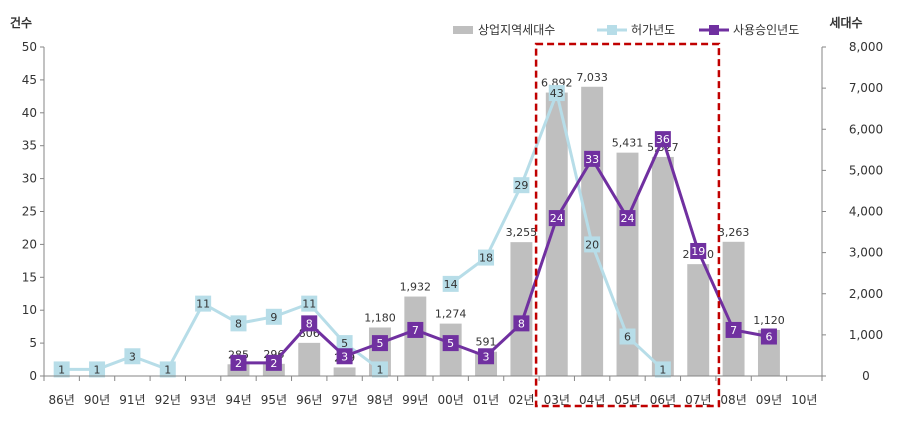 This screenshot has height=422, width=900. I want to click on right-tick-label: 4,000, so click(866, 212).